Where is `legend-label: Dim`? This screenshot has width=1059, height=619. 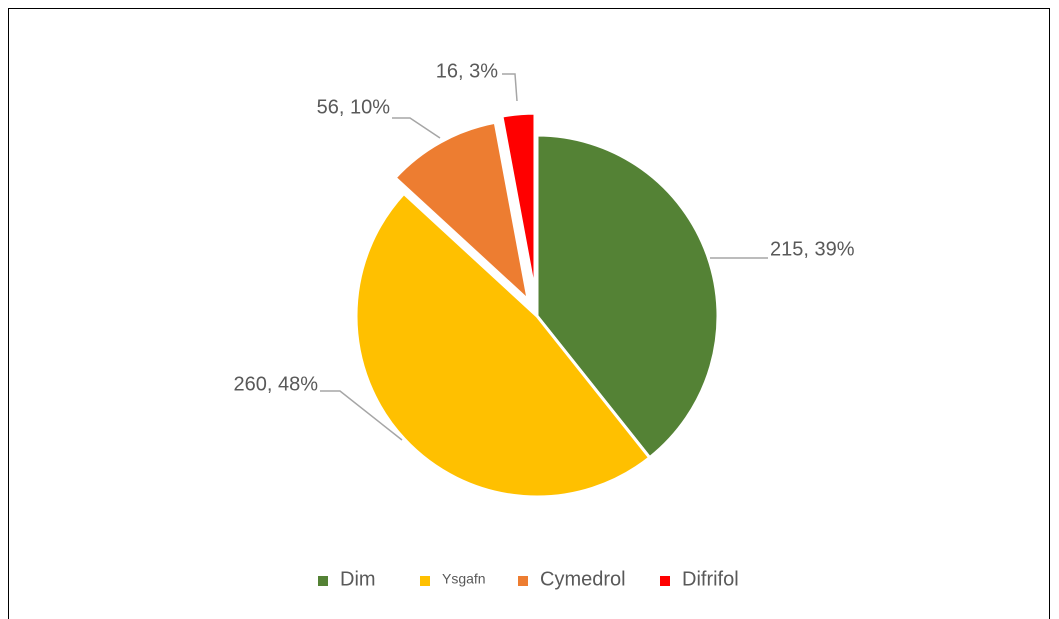 legend-label: Dim is located at coordinates (358, 579).